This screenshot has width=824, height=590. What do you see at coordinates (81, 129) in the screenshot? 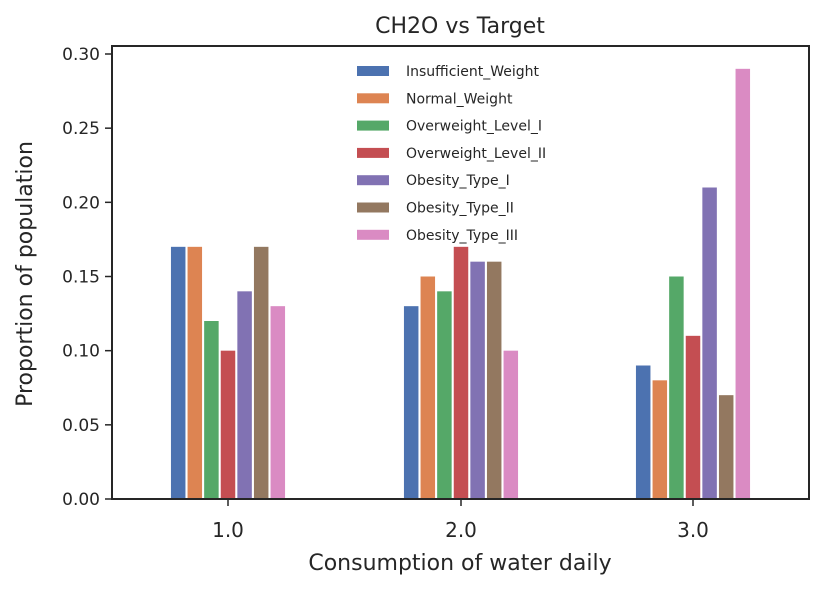
I see `y-tick-label: 0.25` at bounding box center [81, 129].